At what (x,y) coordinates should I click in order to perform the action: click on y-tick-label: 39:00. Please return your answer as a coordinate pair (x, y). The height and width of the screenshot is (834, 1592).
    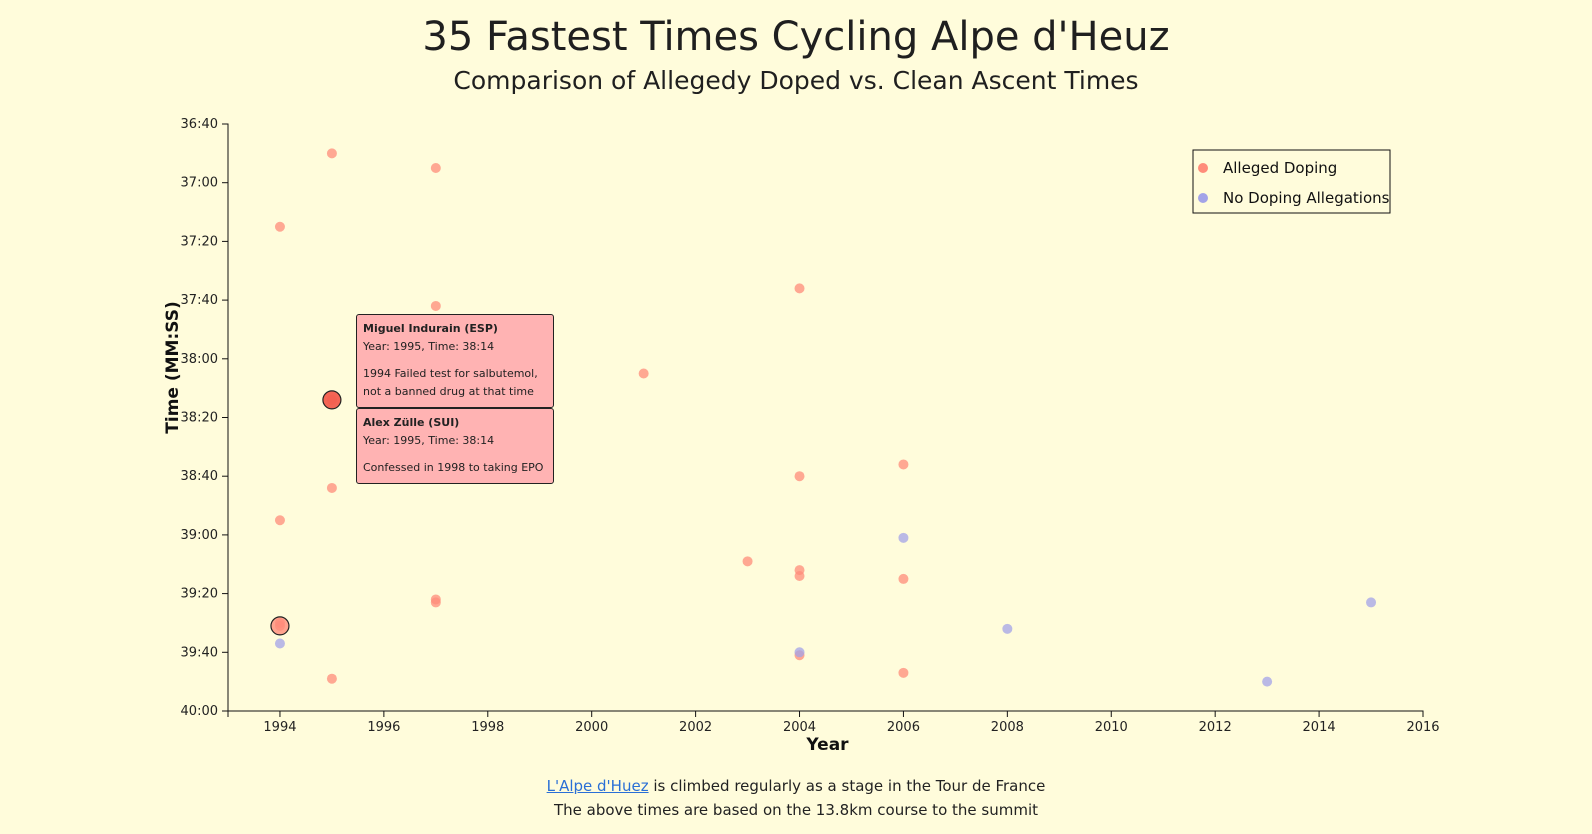
    Looking at the image, I should click on (199, 535).